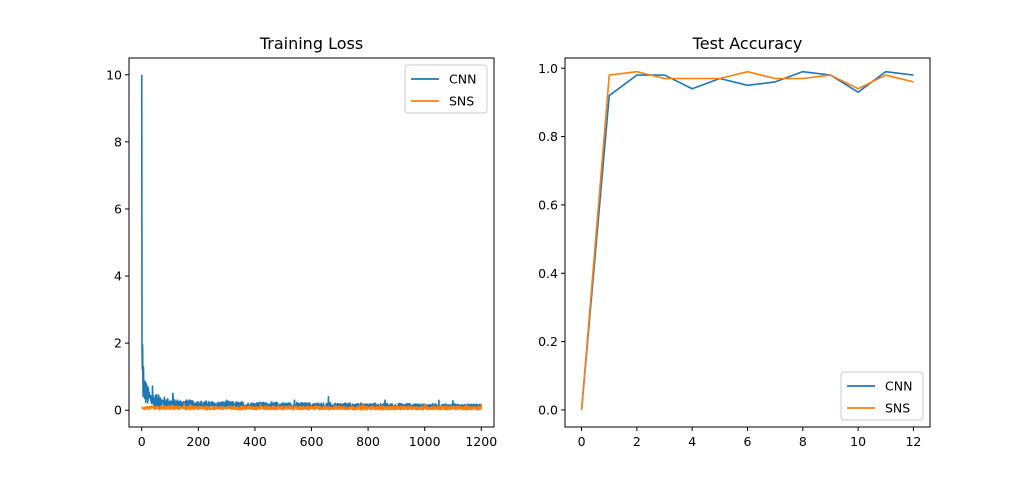 This screenshot has width=1032, height=480. I want to click on y-tick-label: 0.6, so click(548, 204).